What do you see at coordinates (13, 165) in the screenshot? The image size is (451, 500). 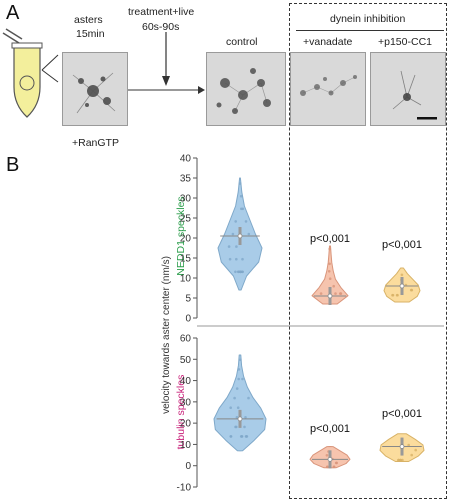 I see `panel-letter-b: B` at bounding box center [13, 165].